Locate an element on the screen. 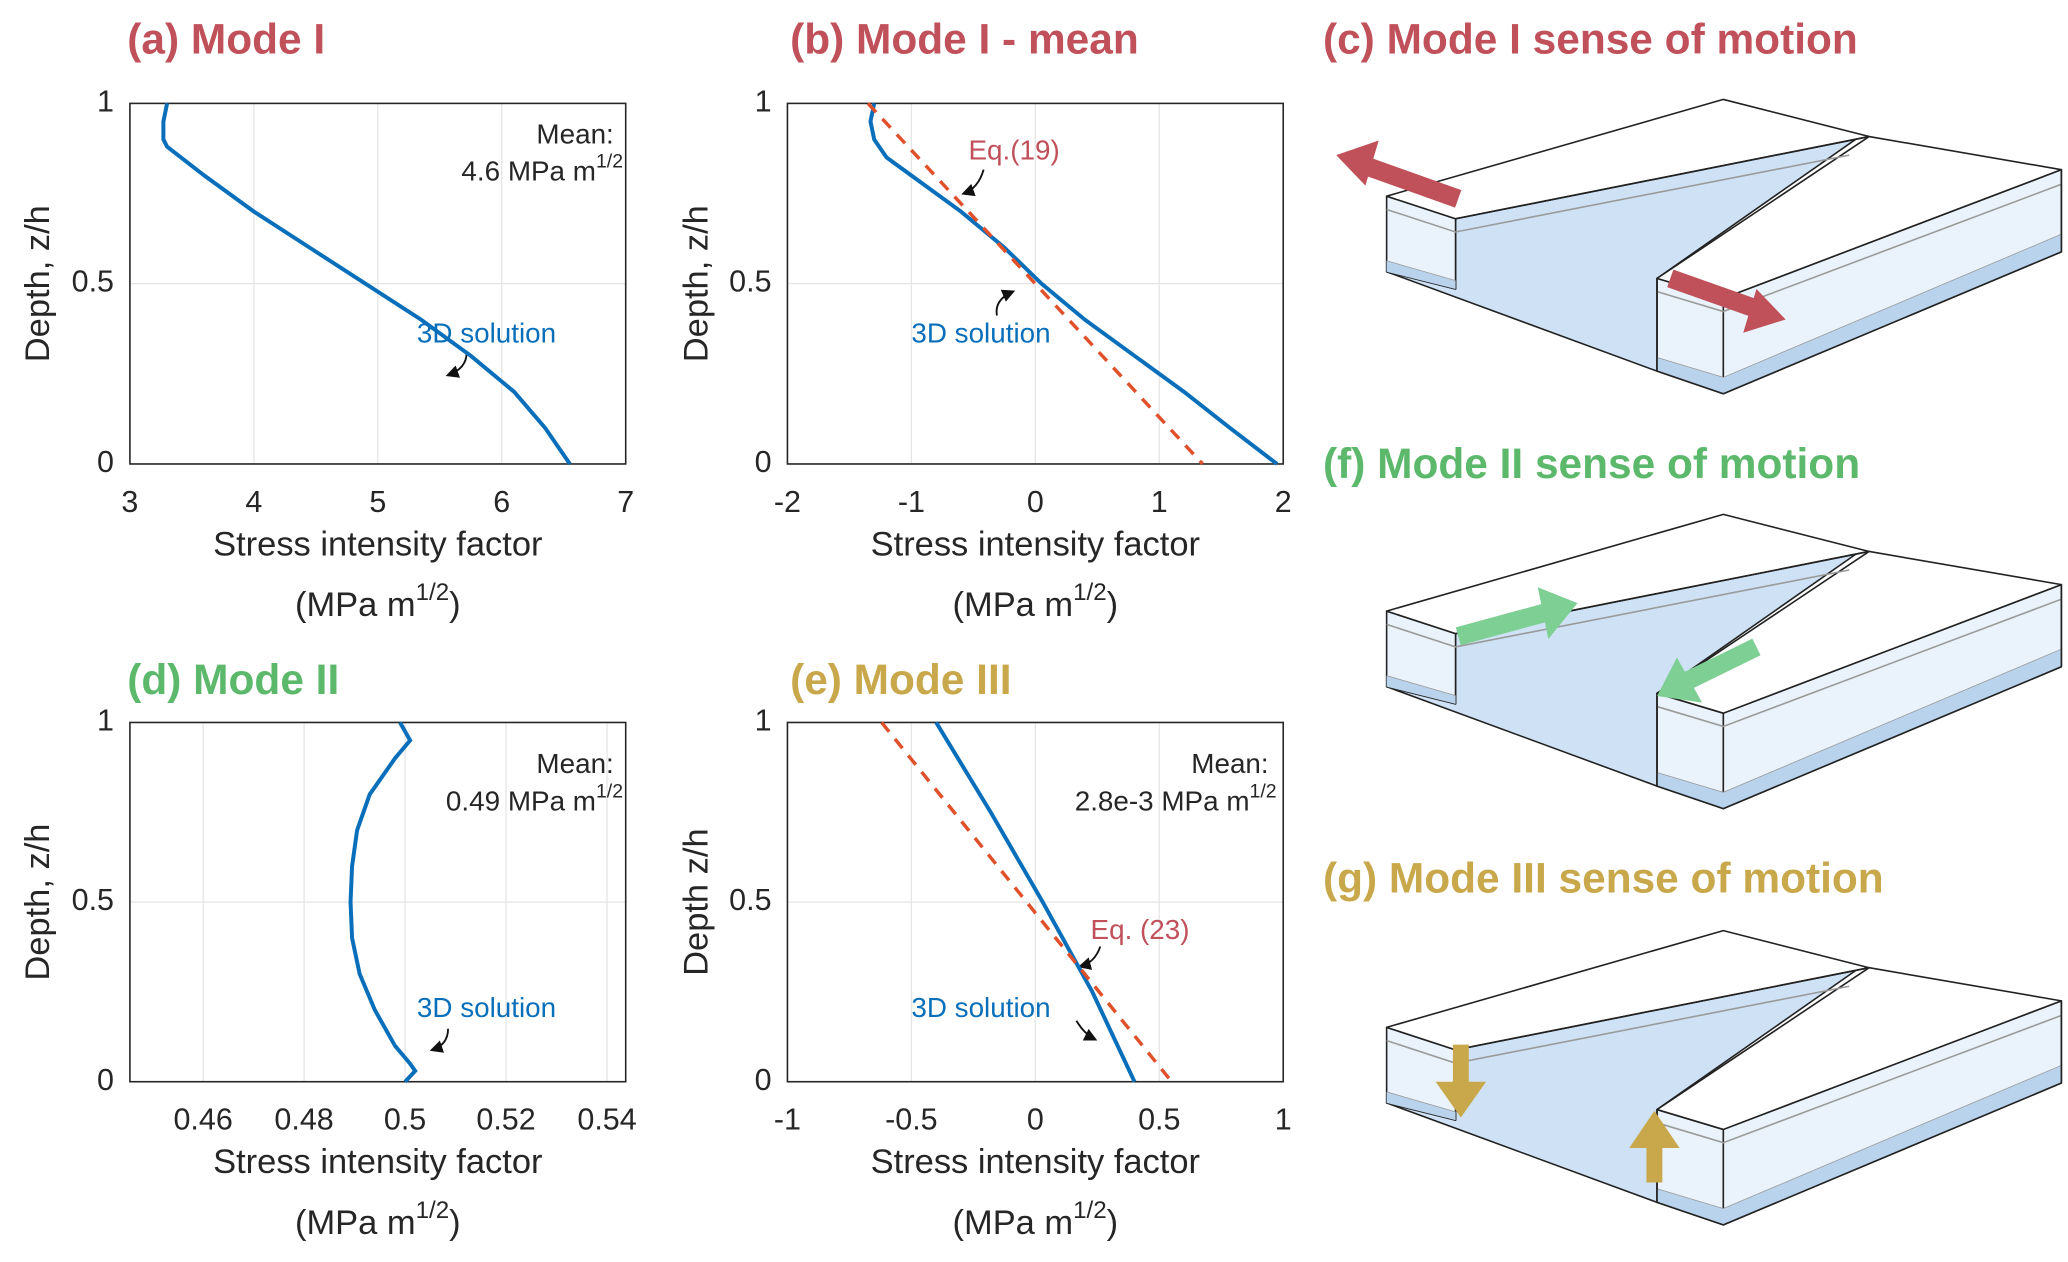 This screenshot has height=1262, width=2068. annotation: 0.49 MPa m1/2 is located at coordinates (534, 798).